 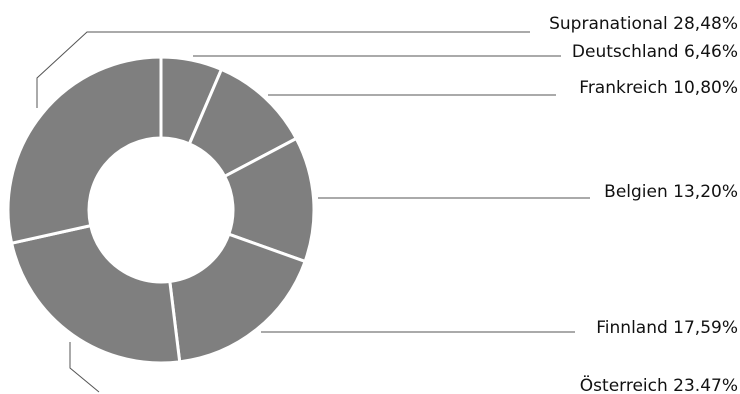 What do you see at coordinates (667, 328) in the screenshot?
I see `slice-label-3: Finnland 17,59%` at bounding box center [667, 328].